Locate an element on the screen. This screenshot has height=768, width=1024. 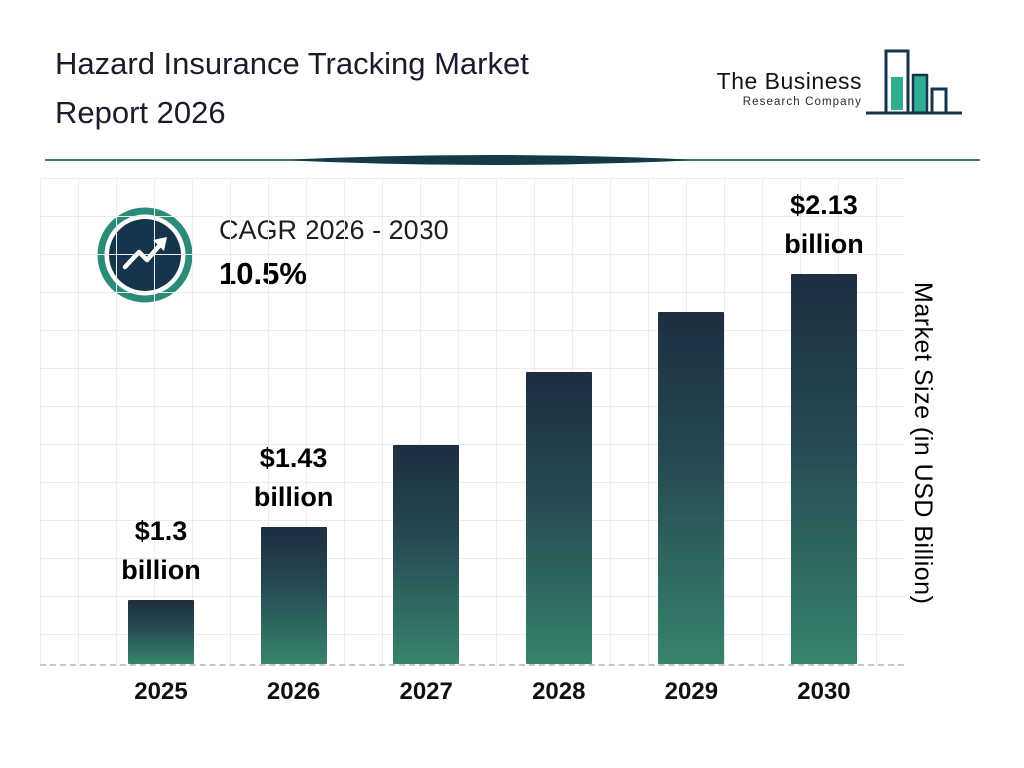
page-title-line1: Hazard Insurance Tracking Market is located at coordinates (292, 63).